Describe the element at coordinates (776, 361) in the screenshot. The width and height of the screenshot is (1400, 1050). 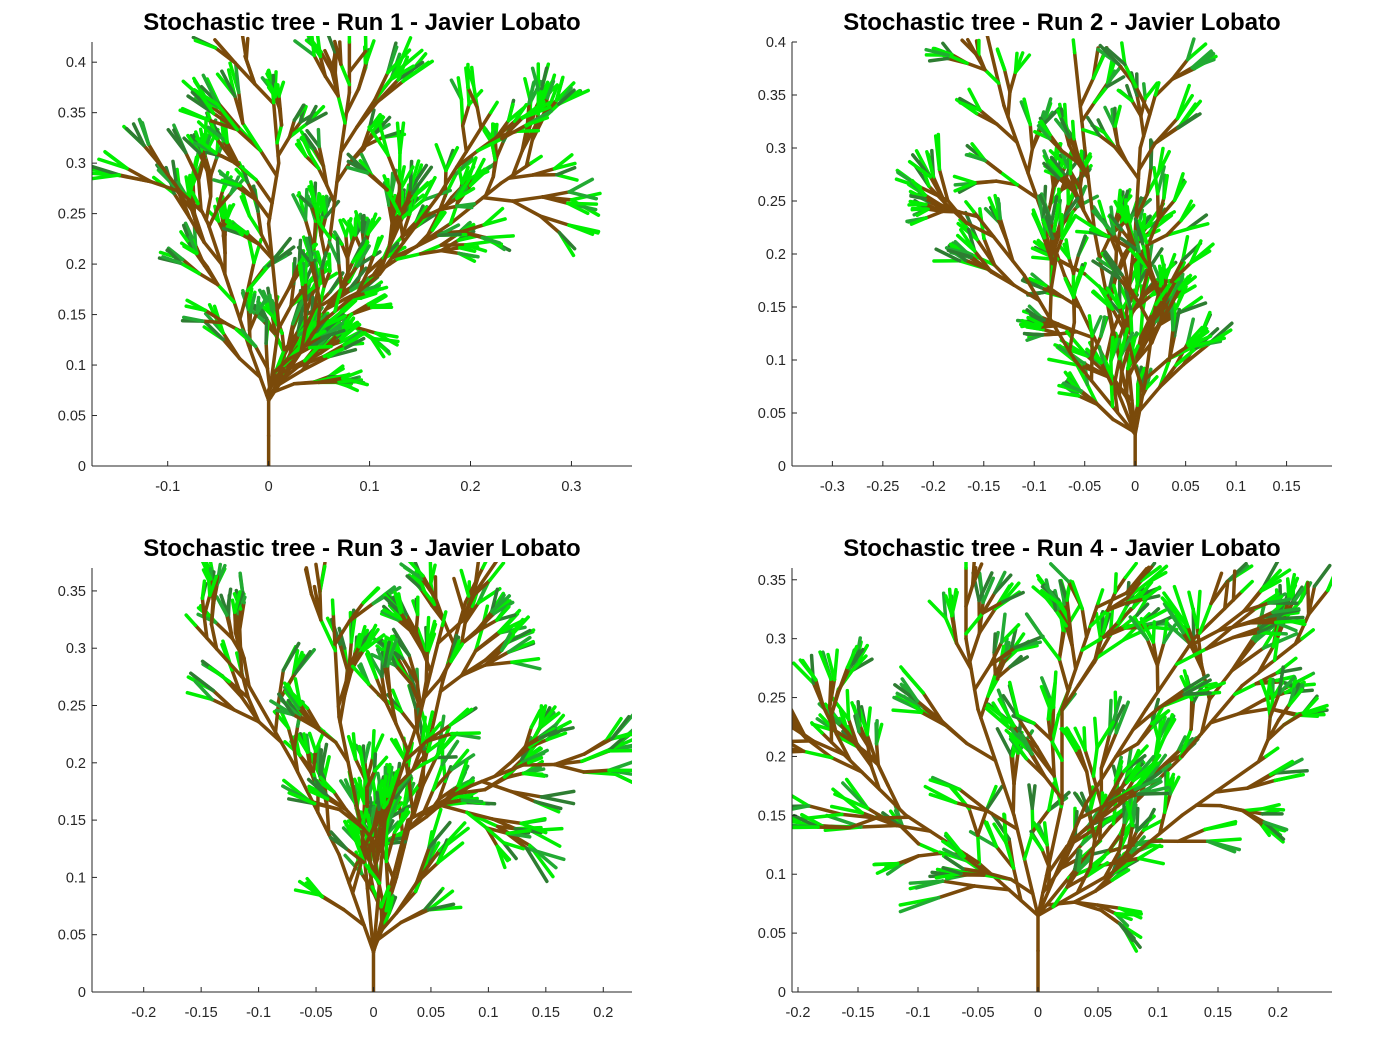
I see `y-tick-label: 0.1` at that location.